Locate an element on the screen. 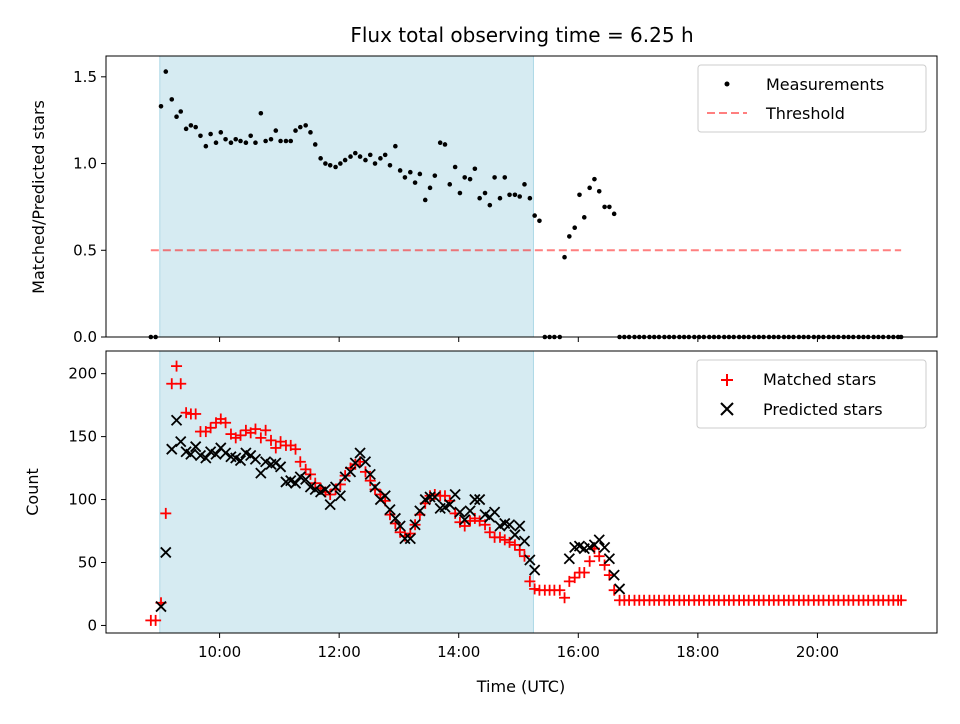 The image size is (960, 724). bottom-y-tick-label: 150 is located at coordinates (82, 437).